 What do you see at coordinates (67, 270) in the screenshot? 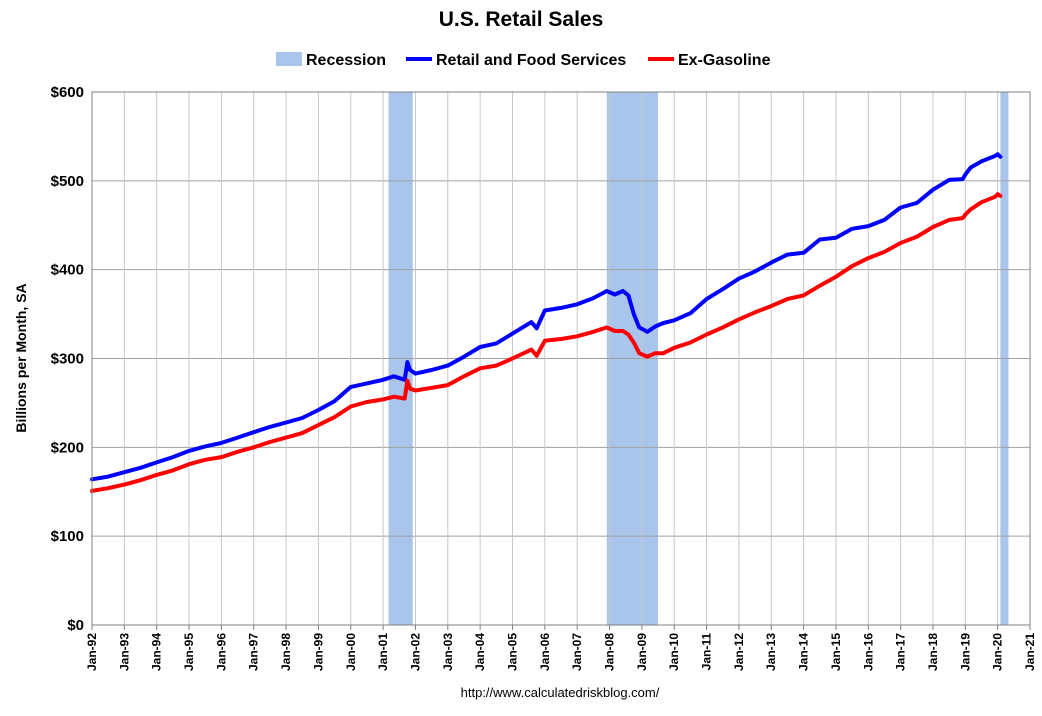
I see `y-tick-label: $400` at bounding box center [67, 270].